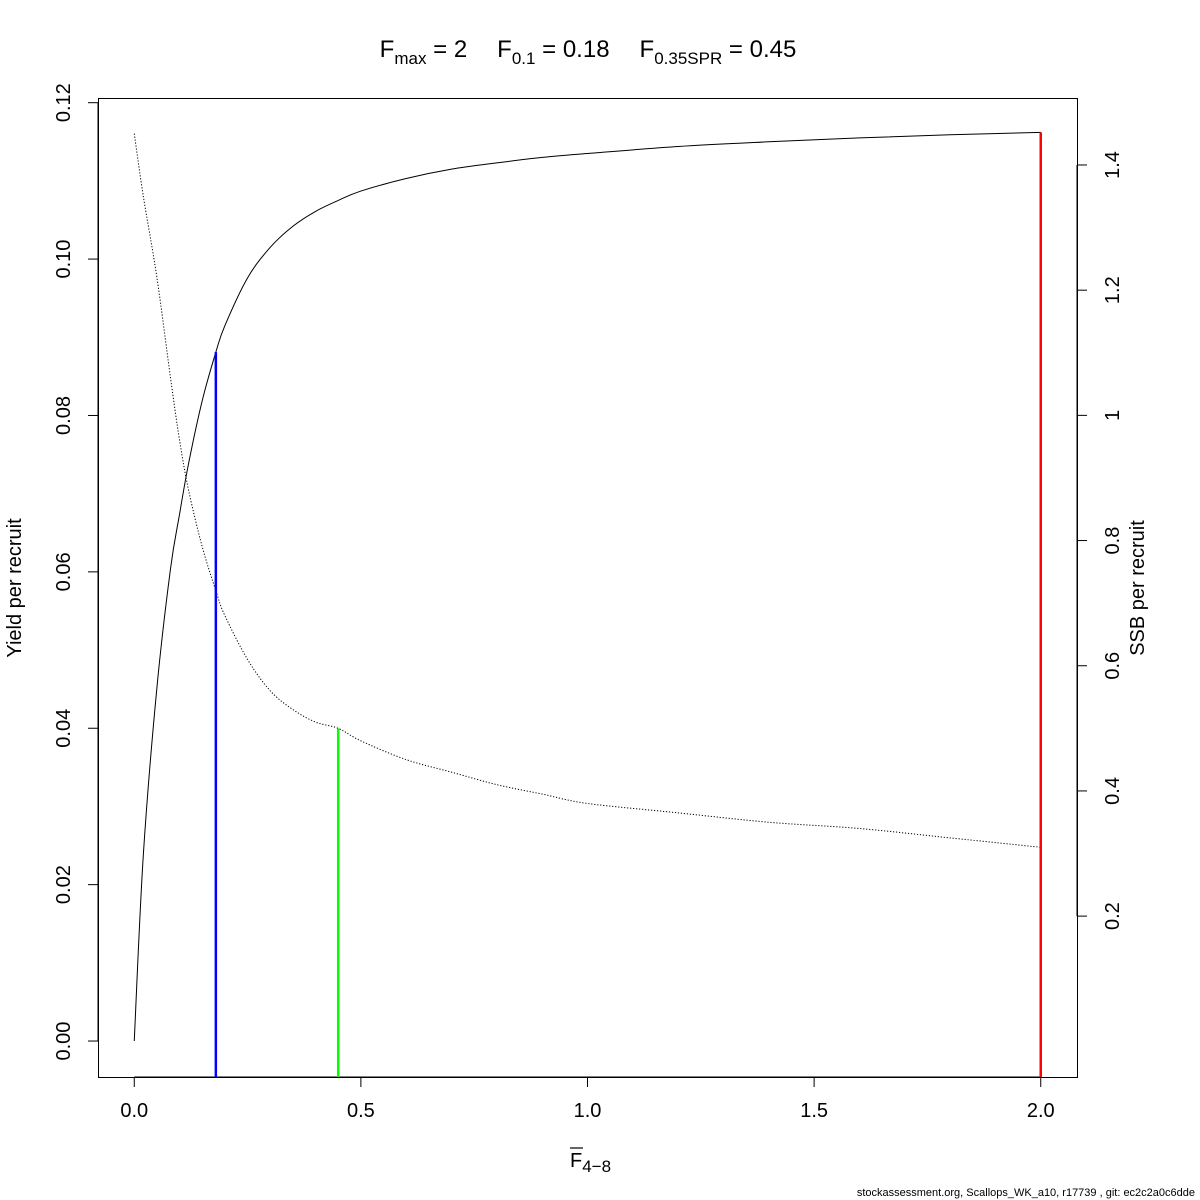  I want to click on x-tick-label: 0.5, so click(361, 1111).